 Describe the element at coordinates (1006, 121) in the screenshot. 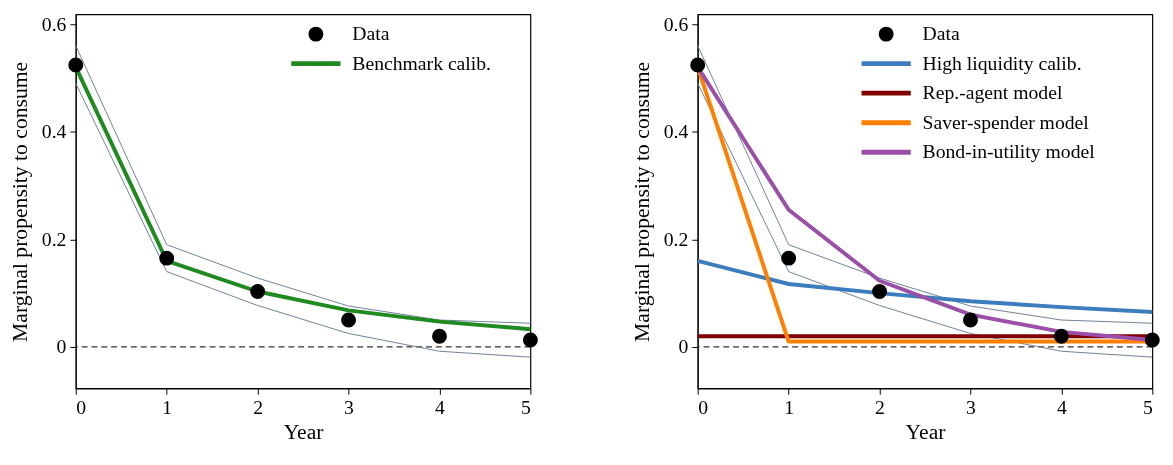

I see `legend-label: Saver-spender model` at that location.